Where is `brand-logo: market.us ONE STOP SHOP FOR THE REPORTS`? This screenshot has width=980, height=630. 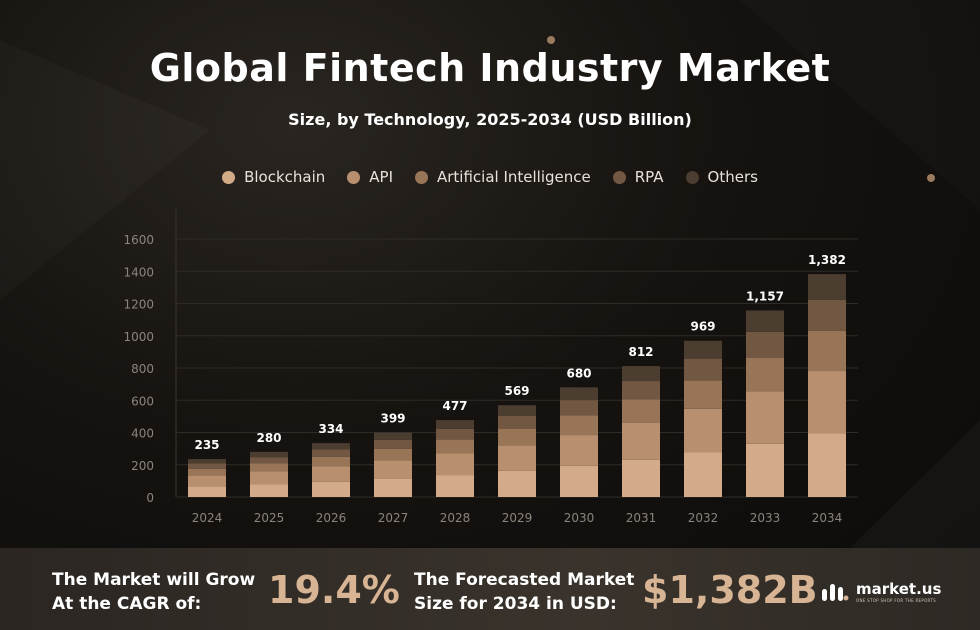 brand-logo: market.us ONE STOP SHOP FOR THE REPORTS is located at coordinates (880, 591).